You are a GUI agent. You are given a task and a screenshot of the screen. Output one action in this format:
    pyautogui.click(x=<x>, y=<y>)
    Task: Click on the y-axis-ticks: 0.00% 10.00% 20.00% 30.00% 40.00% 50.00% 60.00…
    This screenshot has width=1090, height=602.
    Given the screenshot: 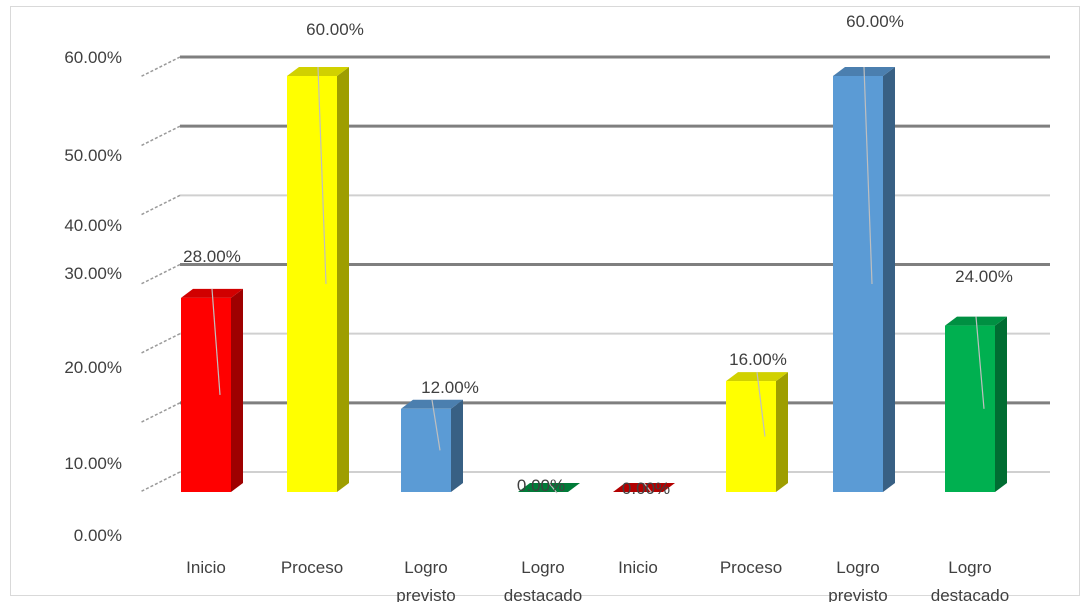 What is the action you would take?
    pyautogui.click(x=93, y=296)
    